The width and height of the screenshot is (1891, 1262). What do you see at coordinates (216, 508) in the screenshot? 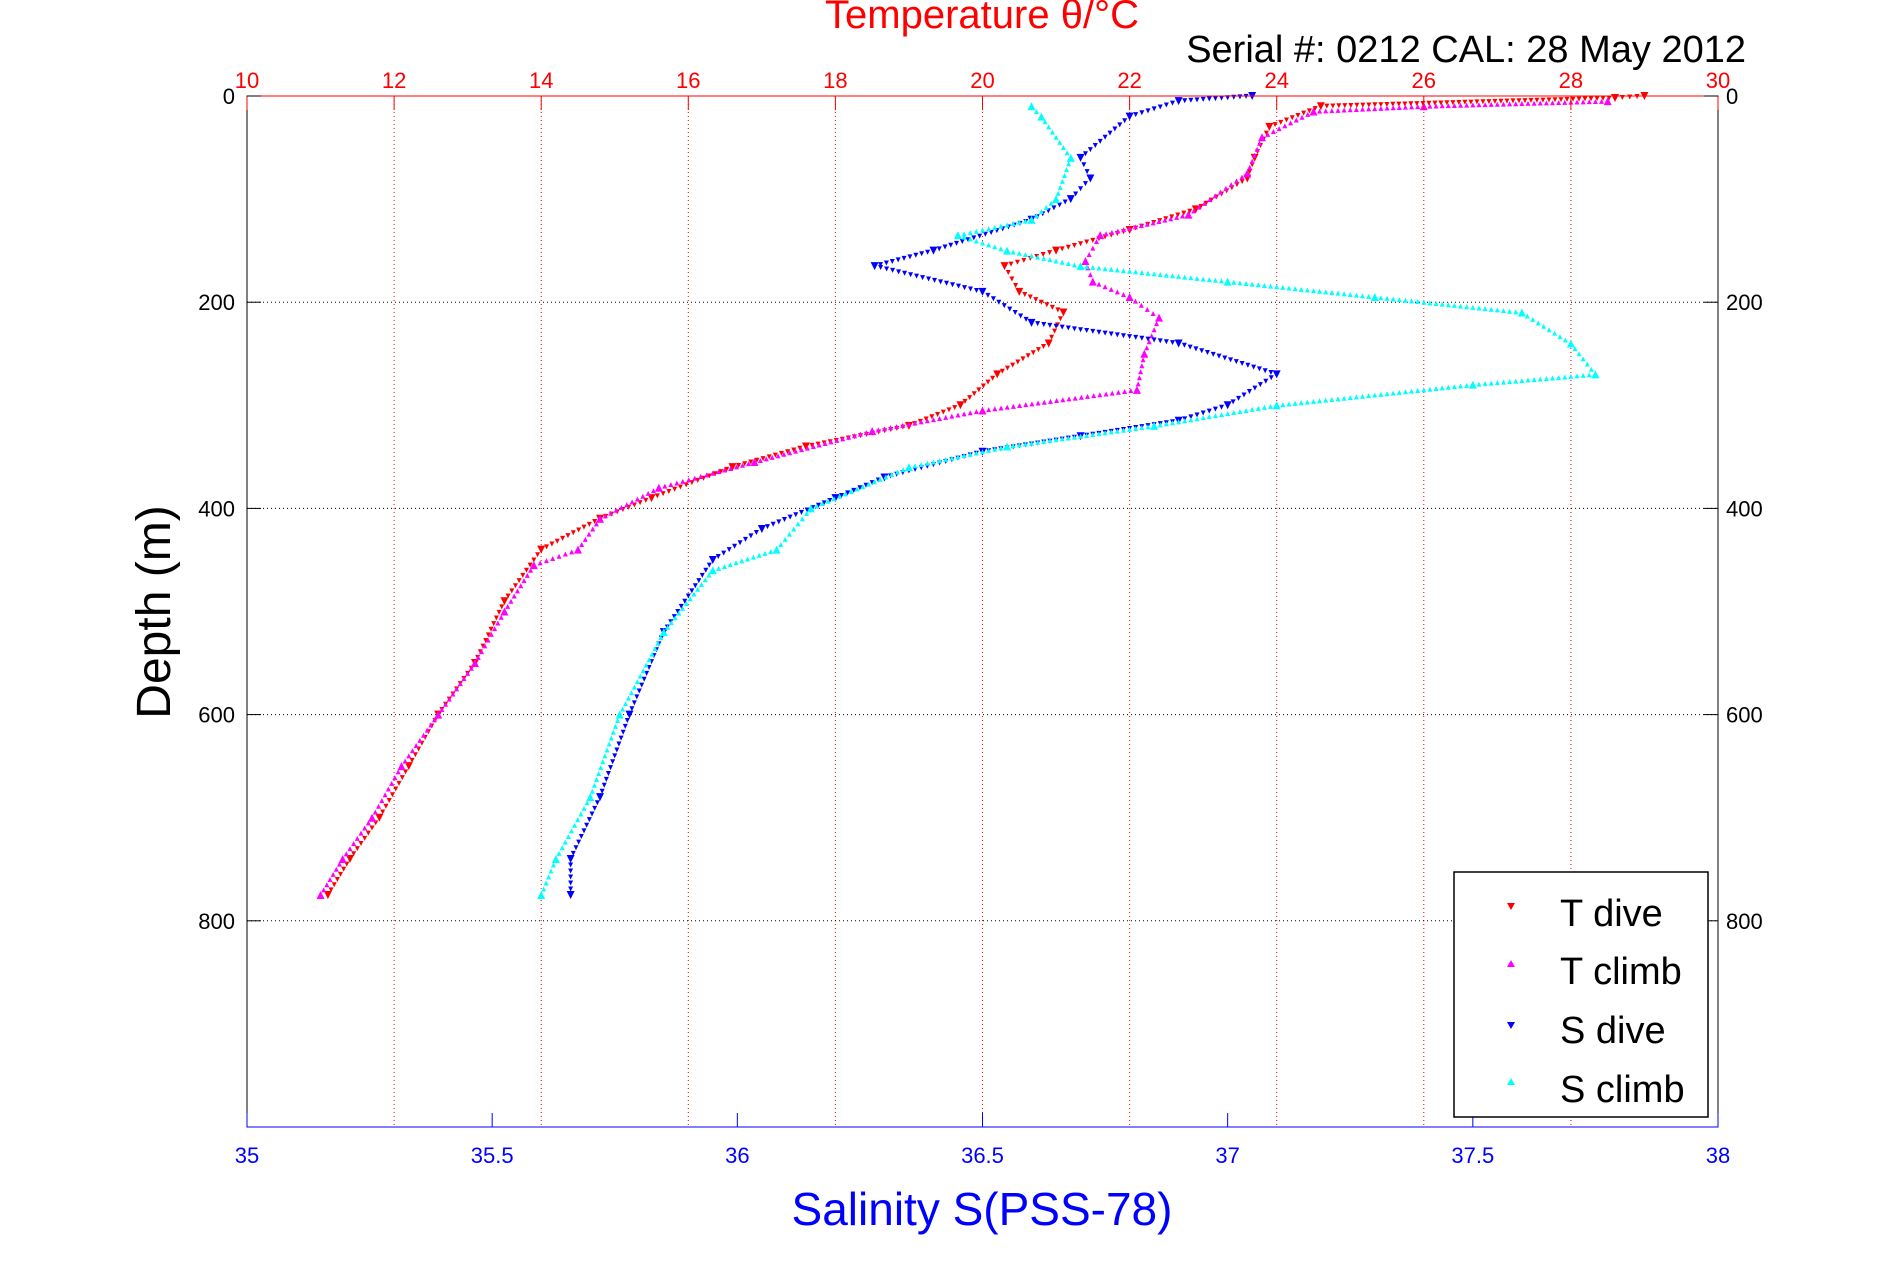
I see `left-tick-label: 400` at bounding box center [216, 508].